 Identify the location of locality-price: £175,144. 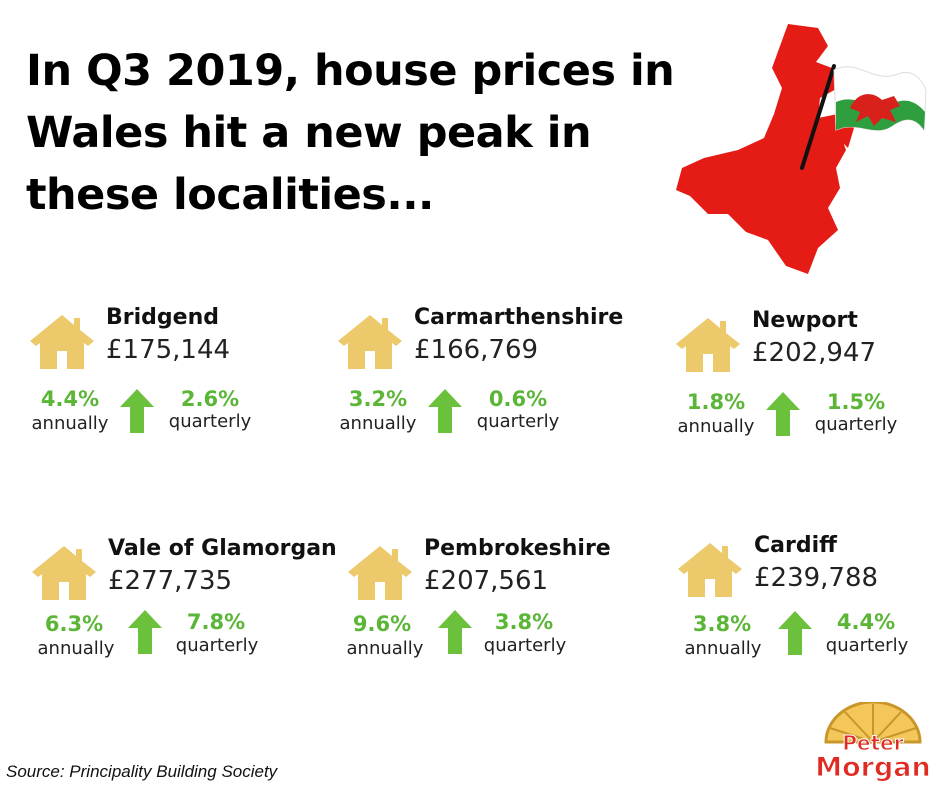
(168, 350).